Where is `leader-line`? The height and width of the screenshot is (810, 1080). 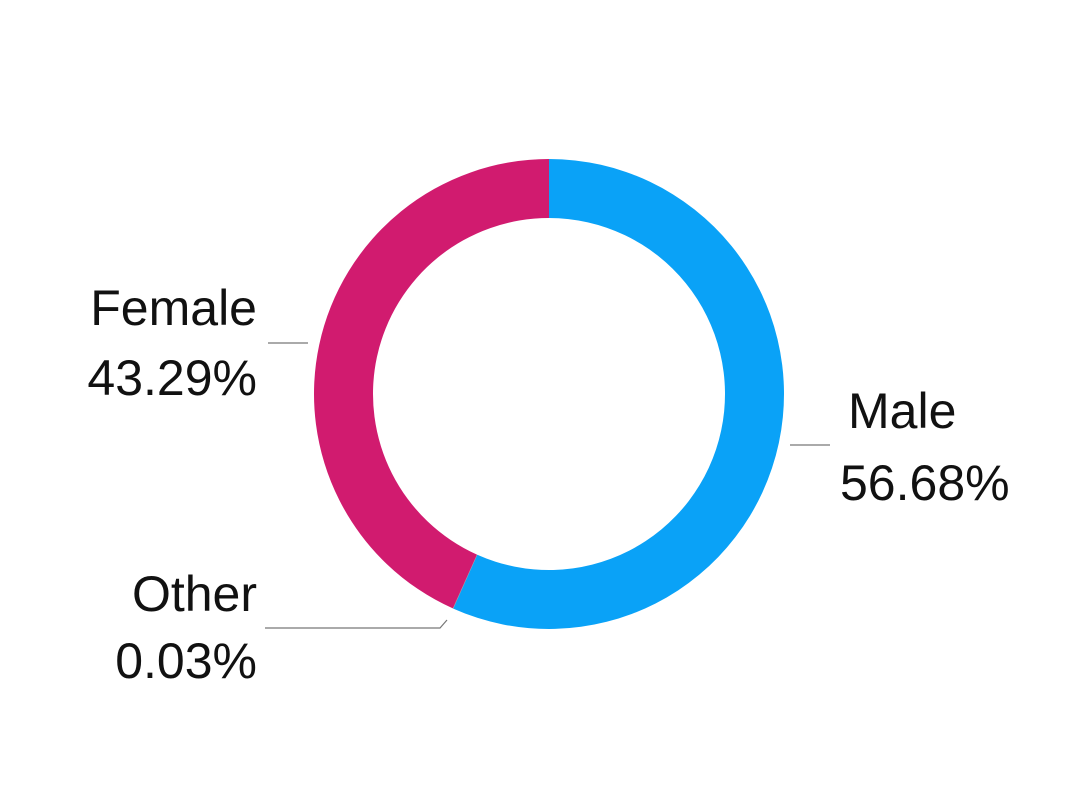 leader-line is located at coordinates (356, 624).